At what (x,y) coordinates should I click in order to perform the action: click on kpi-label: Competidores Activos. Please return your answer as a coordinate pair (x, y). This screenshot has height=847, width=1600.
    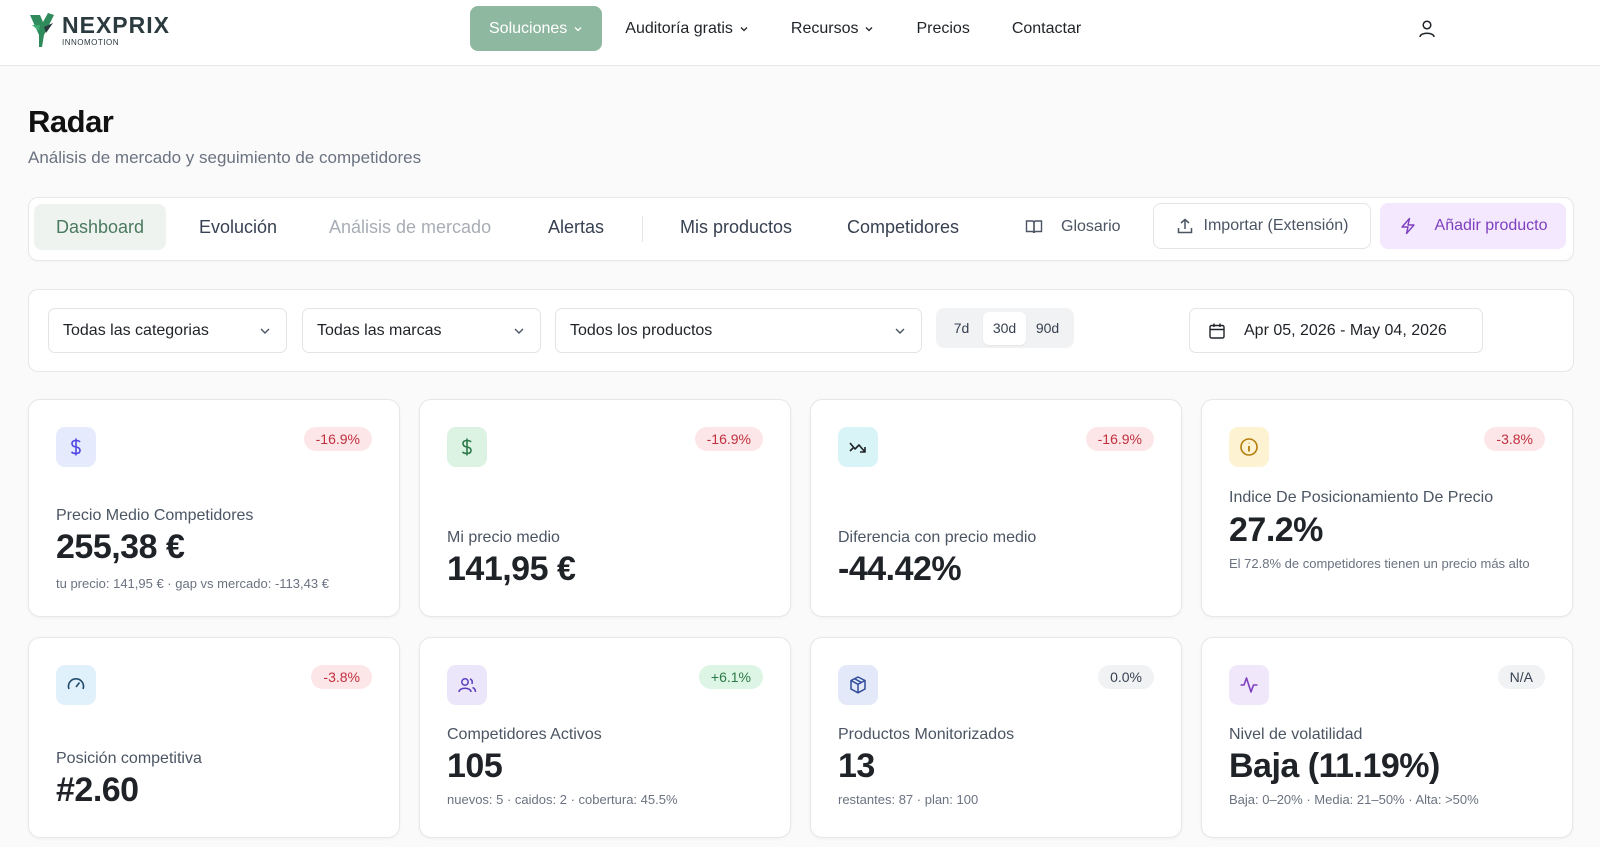
    Looking at the image, I should click on (524, 734).